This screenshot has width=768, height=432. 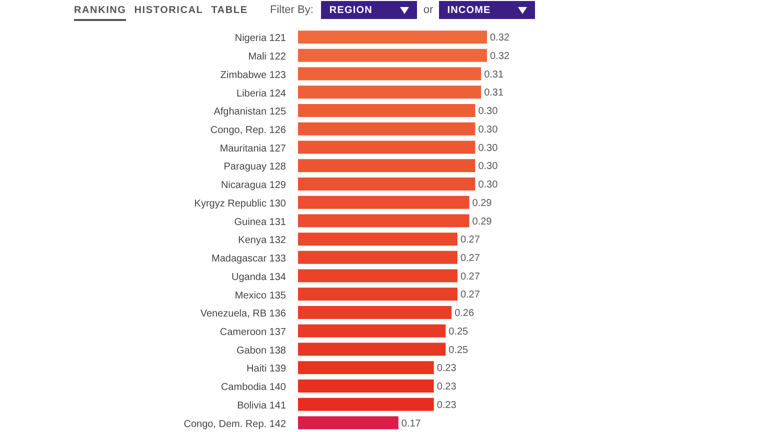 What do you see at coordinates (248, 130) in the screenshot?
I see `y-tick-label: Congo, Rep. 126` at bounding box center [248, 130].